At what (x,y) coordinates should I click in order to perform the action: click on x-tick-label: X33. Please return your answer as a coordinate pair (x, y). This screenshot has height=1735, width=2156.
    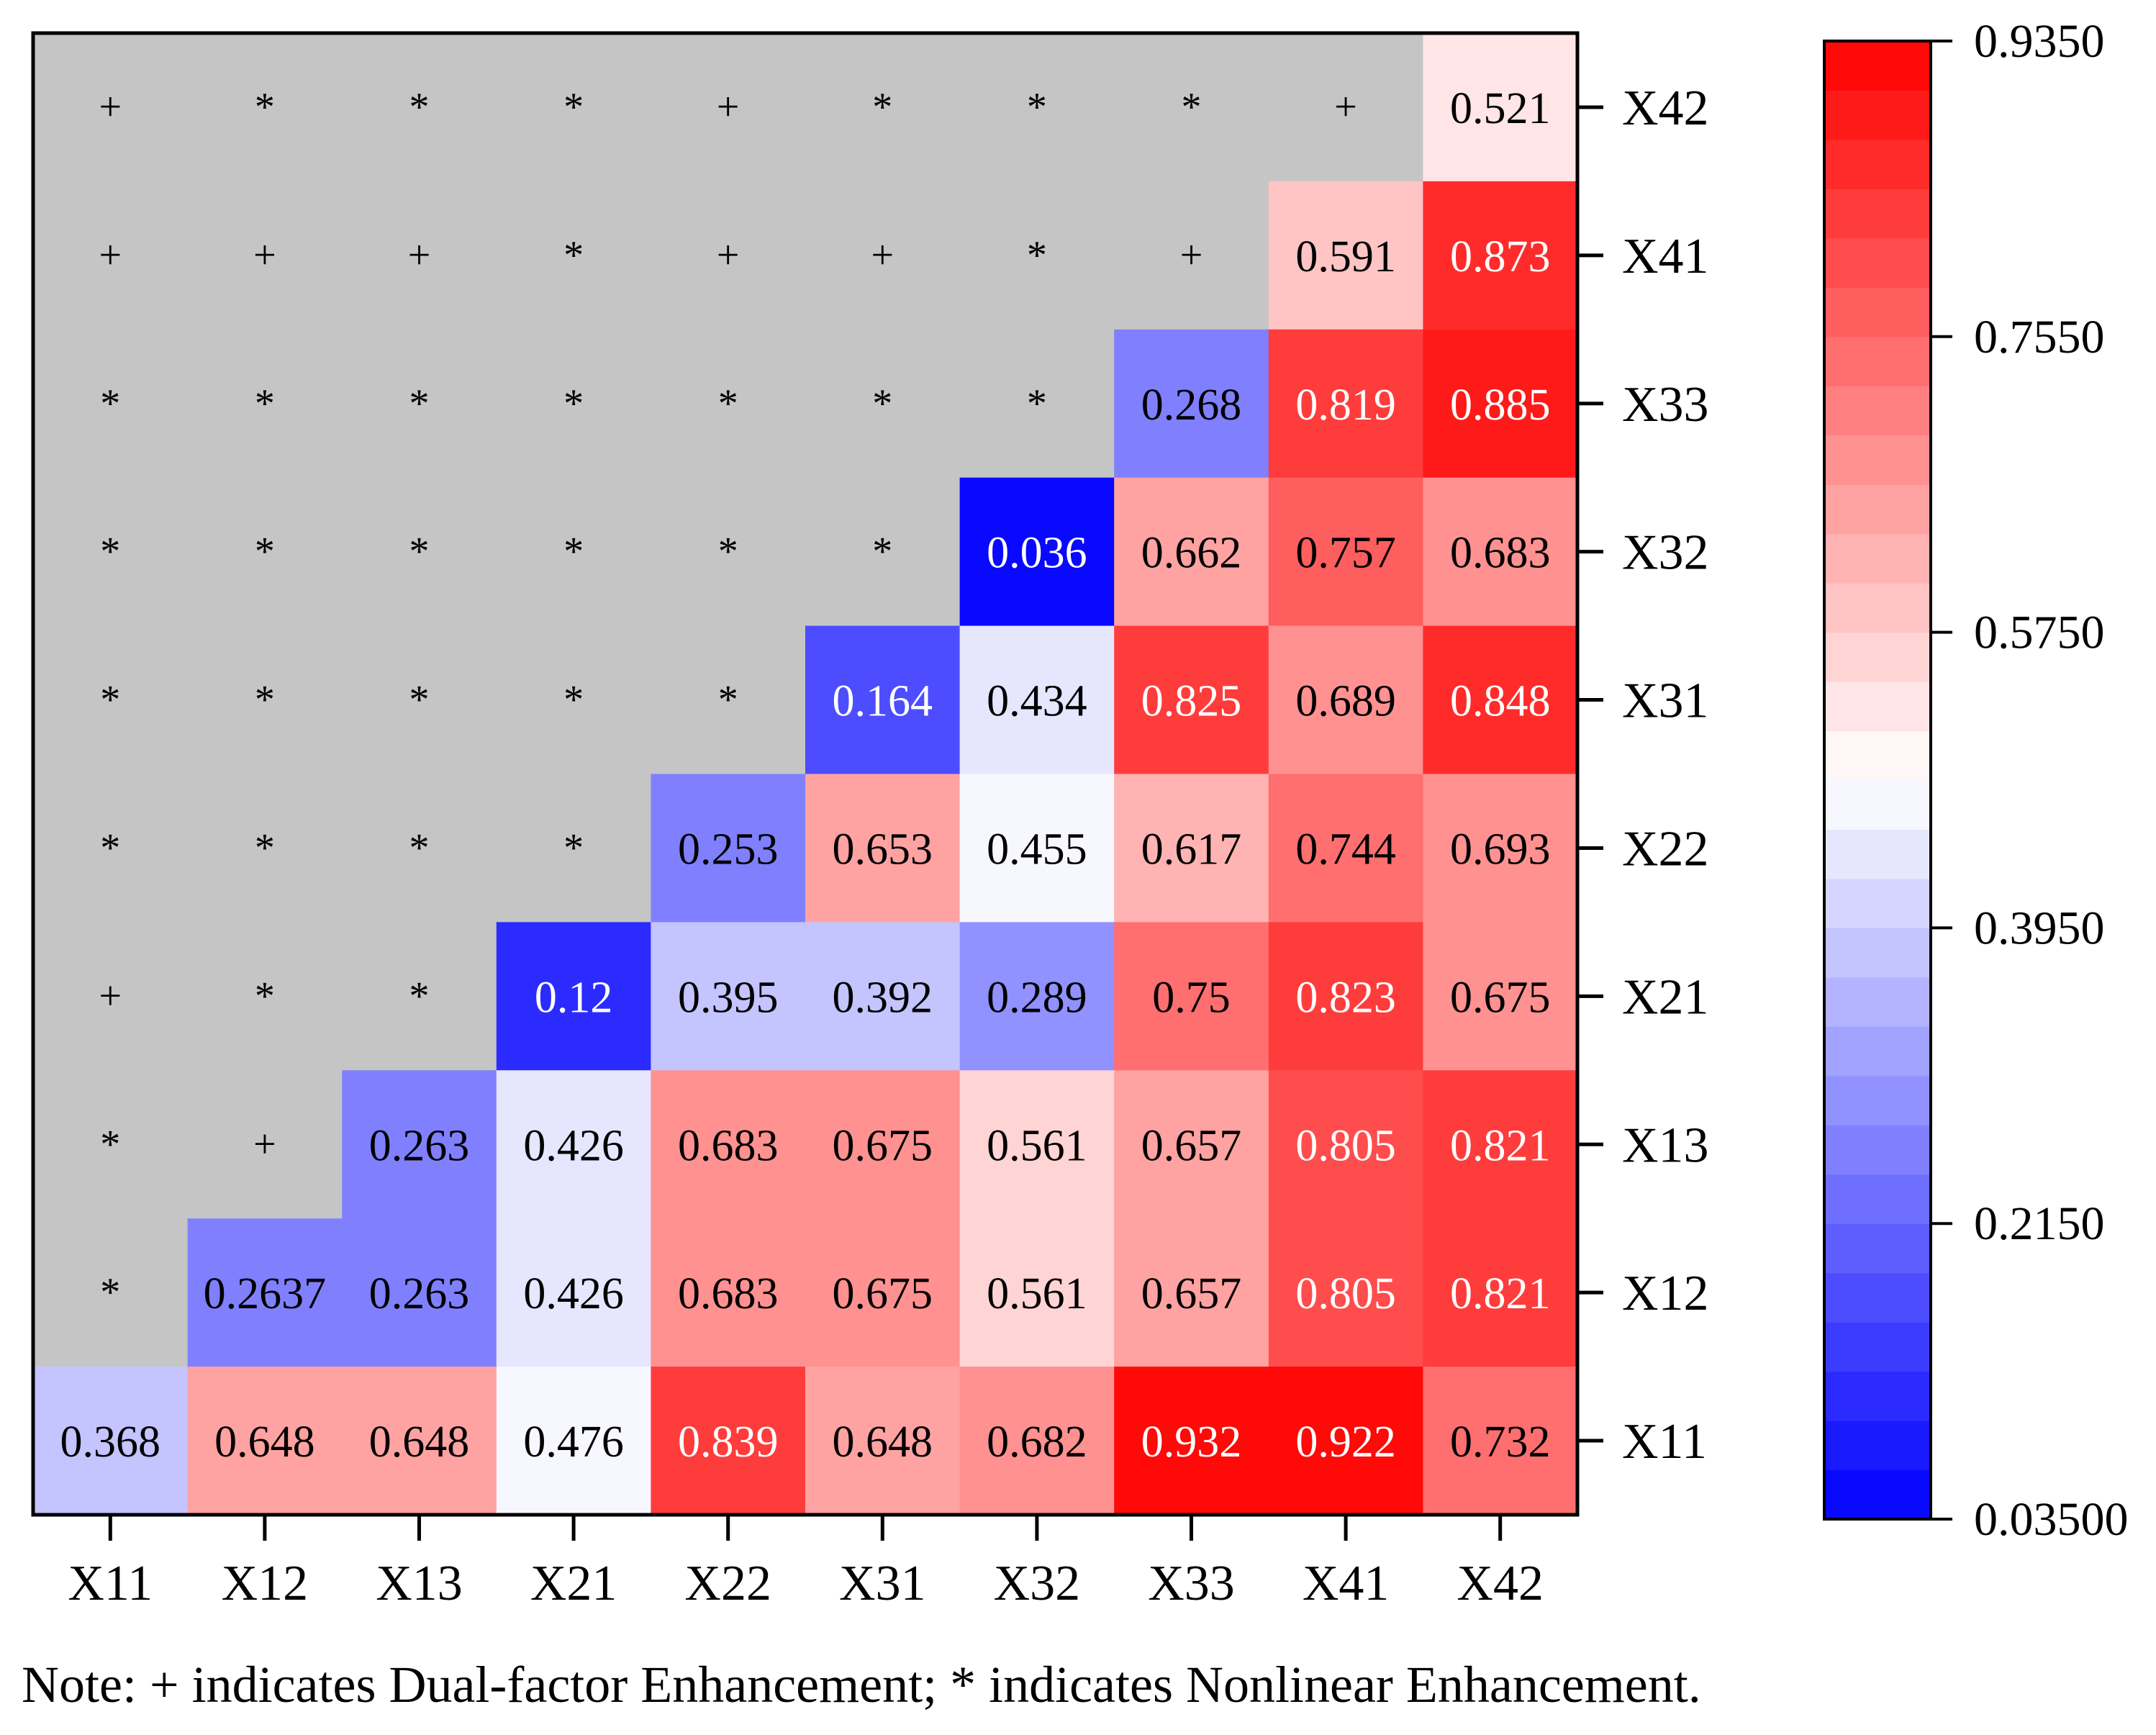
    Looking at the image, I should click on (1191, 1583).